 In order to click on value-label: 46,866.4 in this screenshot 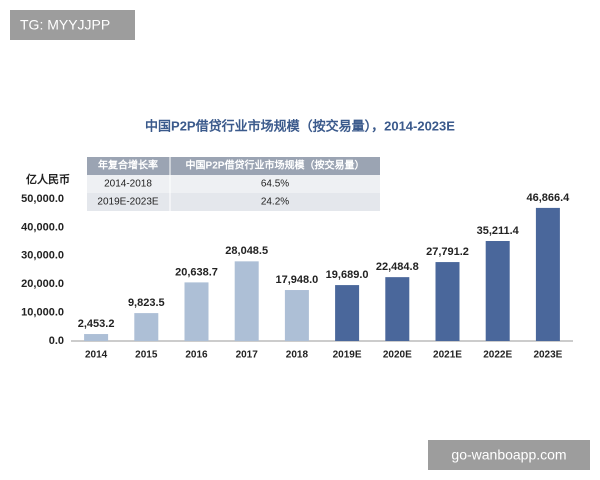, I will do `click(548, 198)`.